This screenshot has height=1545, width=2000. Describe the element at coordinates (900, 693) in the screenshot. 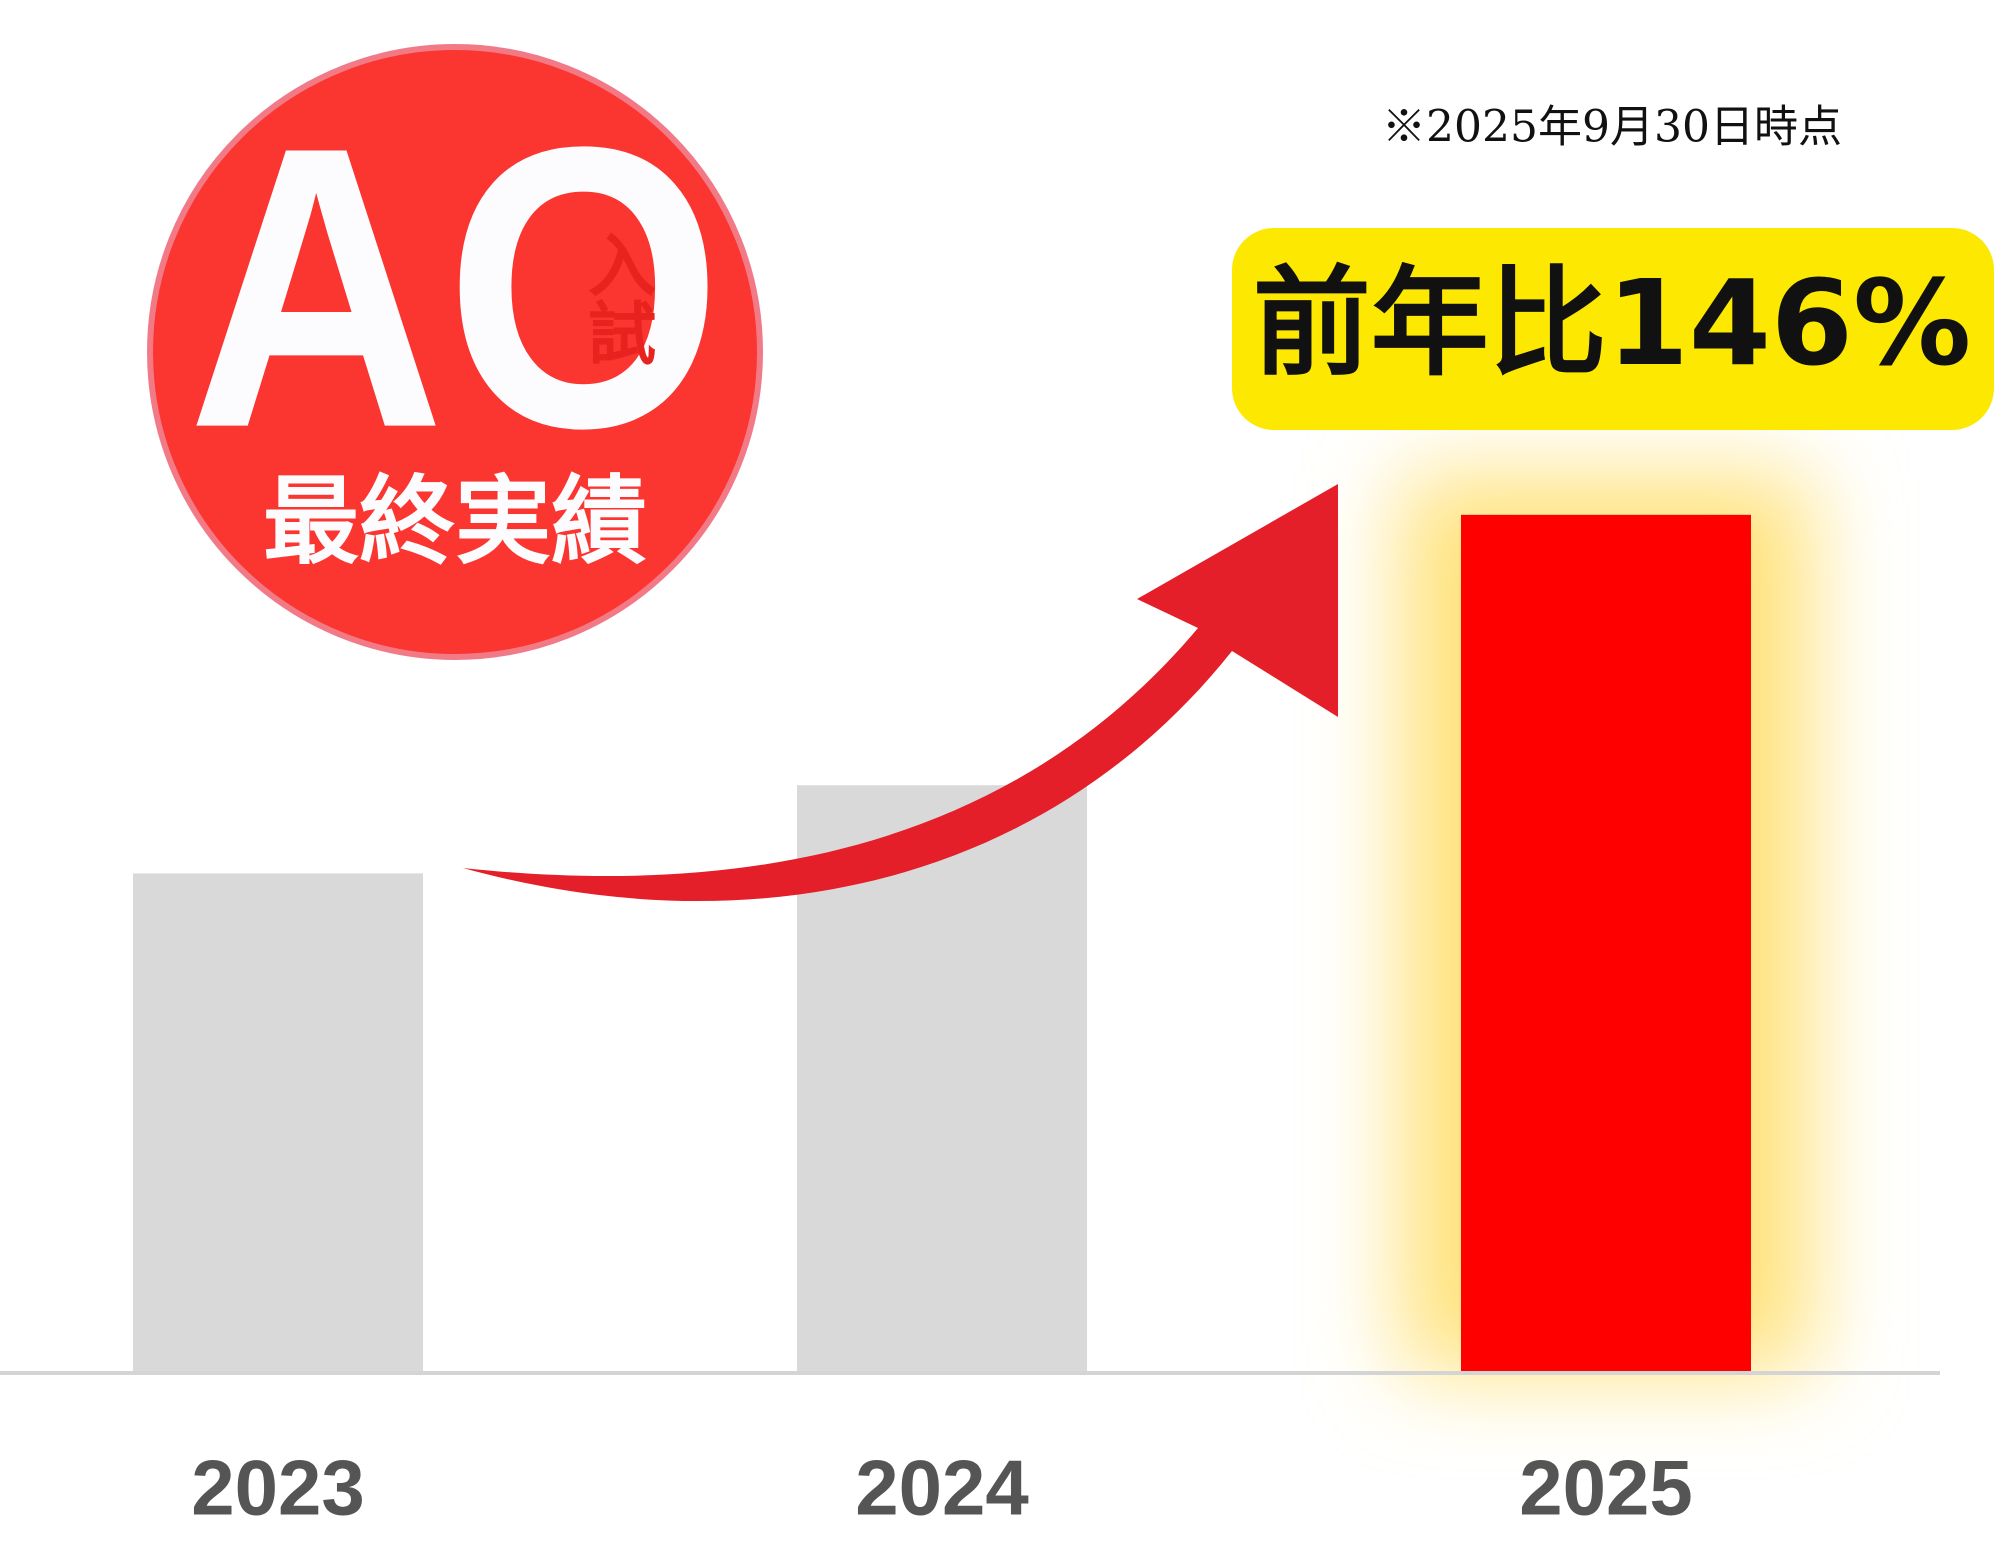

I see `growth-arrow` at that location.